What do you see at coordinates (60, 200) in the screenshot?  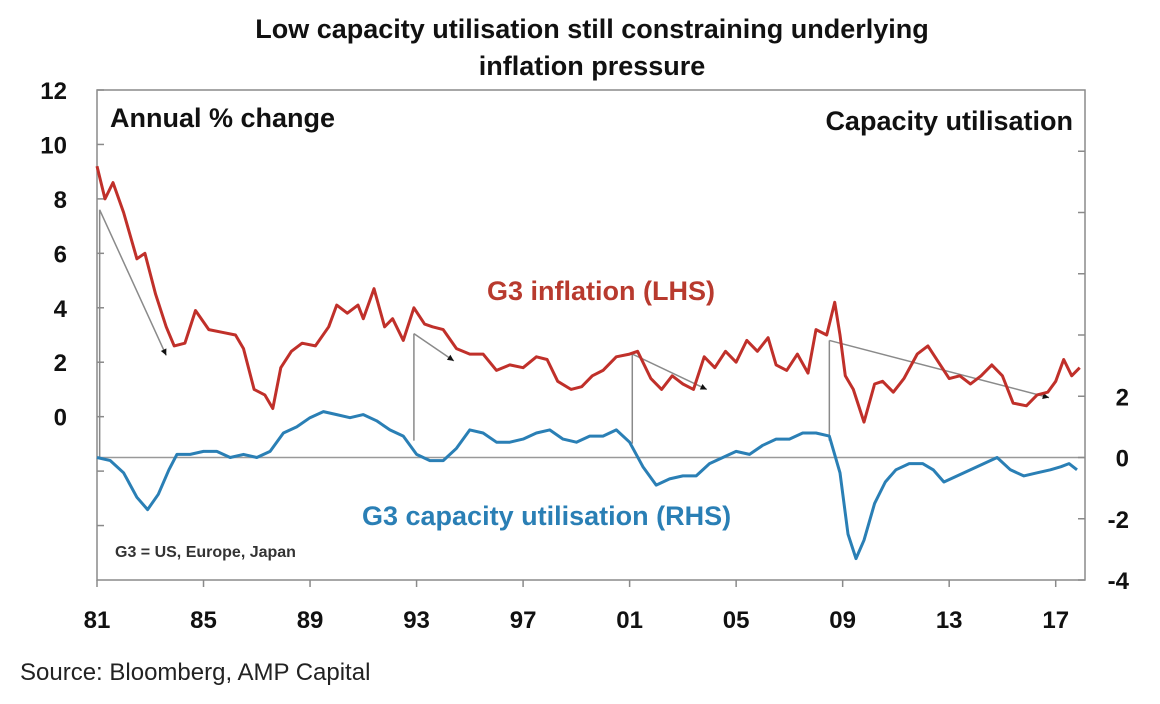 I see `left-tick-label: 8` at bounding box center [60, 200].